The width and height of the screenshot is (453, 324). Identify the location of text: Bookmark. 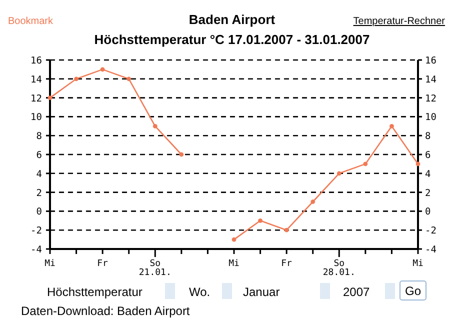
(31, 21).